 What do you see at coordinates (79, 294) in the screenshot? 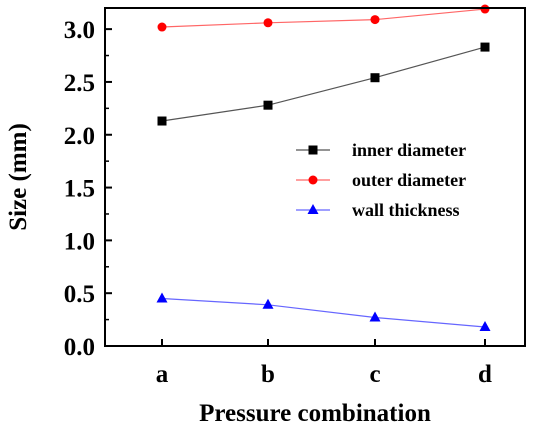
I see `y-tick-label: 0.5` at bounding box center [79, 294].